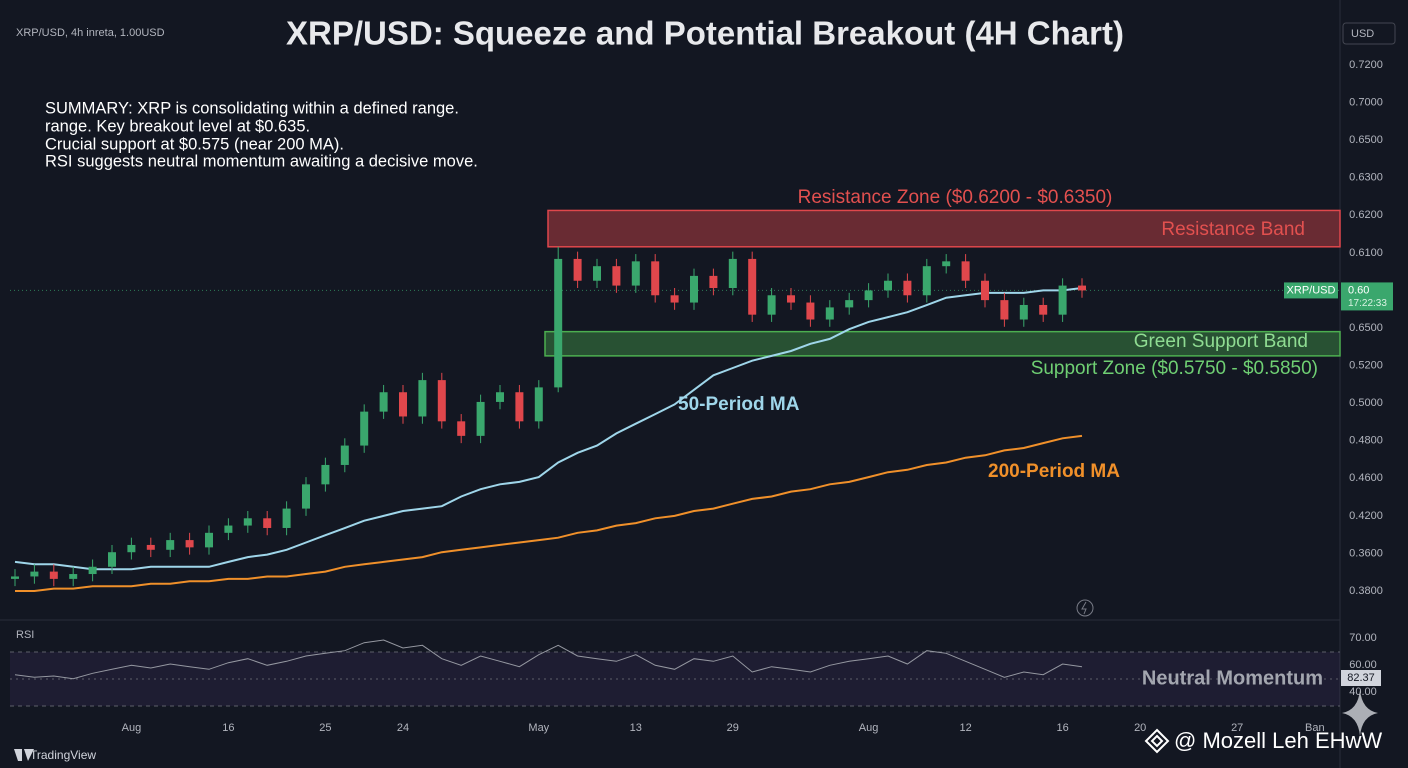 This screenshot has height=768, width=1408. I want to click on x-tick-label: 20, so click(1140, 728).